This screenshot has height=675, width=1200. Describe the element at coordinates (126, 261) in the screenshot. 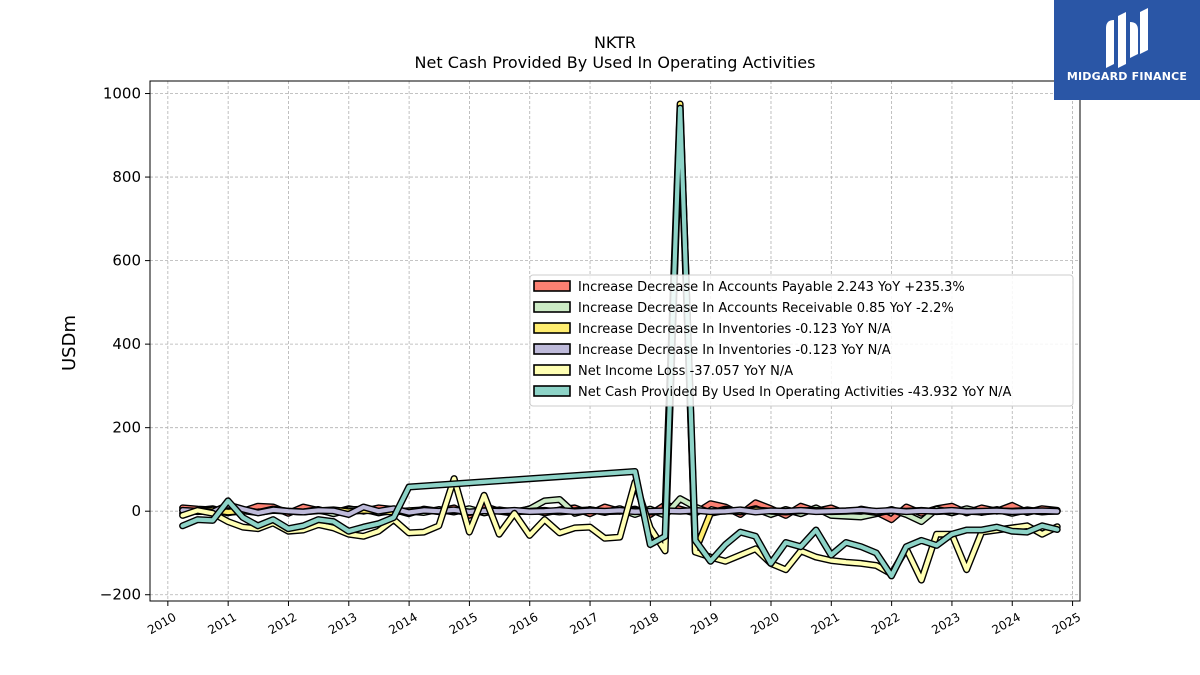

I see `y-tick-label: 600` at that location.